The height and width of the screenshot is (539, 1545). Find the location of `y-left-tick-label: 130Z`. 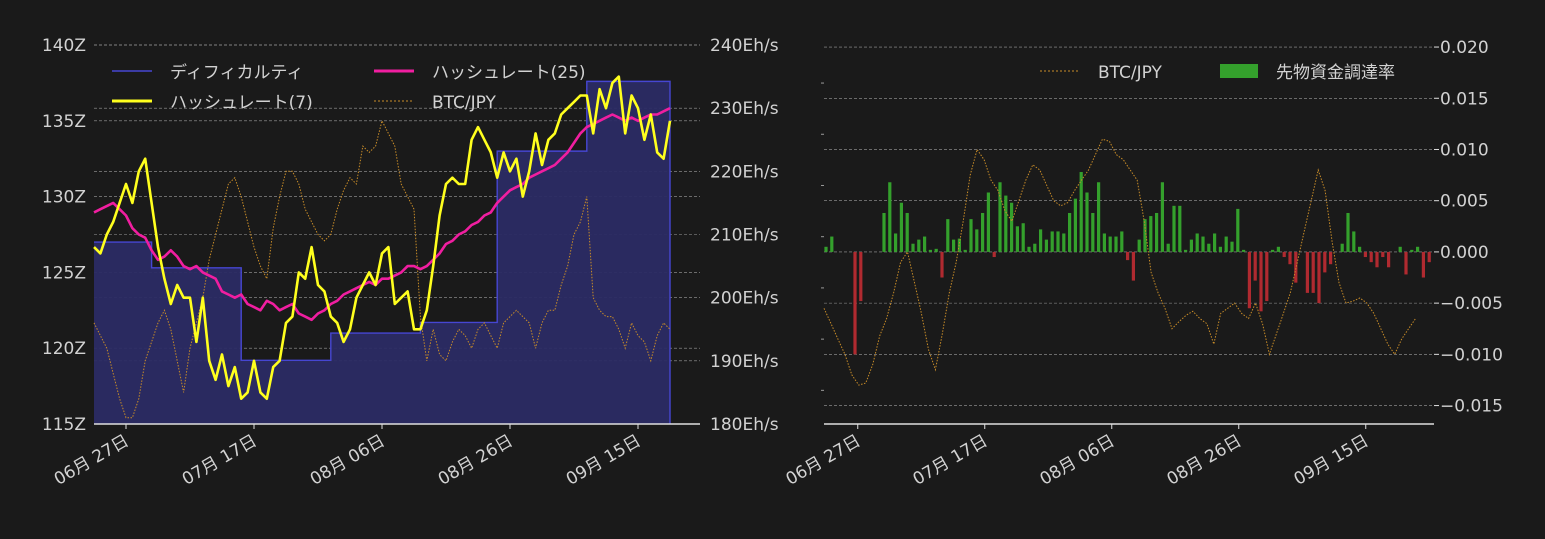

y-left-tick-label: 130Z is located at coordinates (64, 198).